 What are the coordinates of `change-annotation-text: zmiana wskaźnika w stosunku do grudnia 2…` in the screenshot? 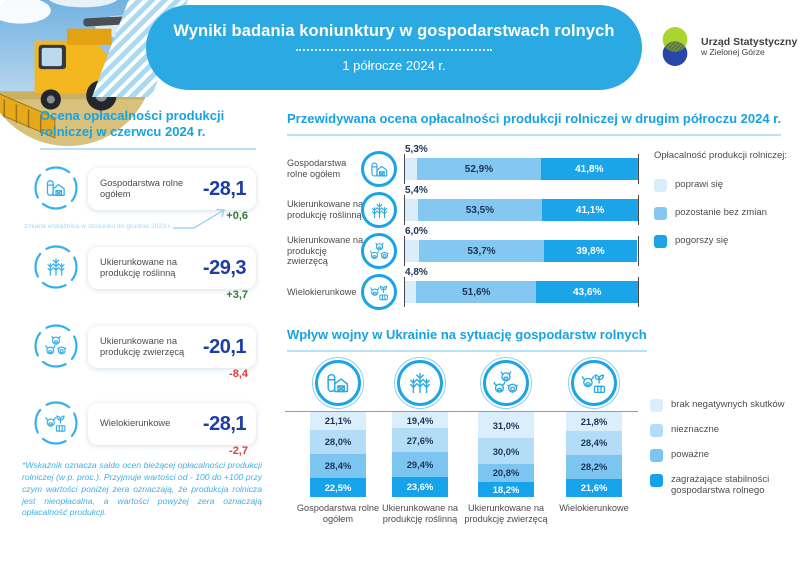 It's located at (98, 226).